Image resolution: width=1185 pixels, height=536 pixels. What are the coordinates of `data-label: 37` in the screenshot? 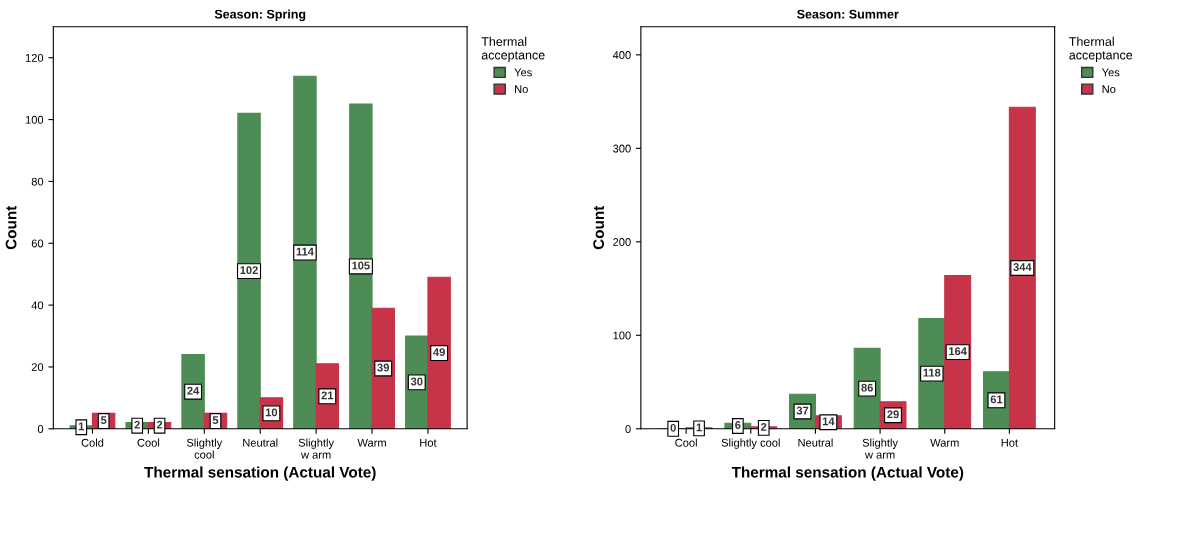 It's located at (802, 410).